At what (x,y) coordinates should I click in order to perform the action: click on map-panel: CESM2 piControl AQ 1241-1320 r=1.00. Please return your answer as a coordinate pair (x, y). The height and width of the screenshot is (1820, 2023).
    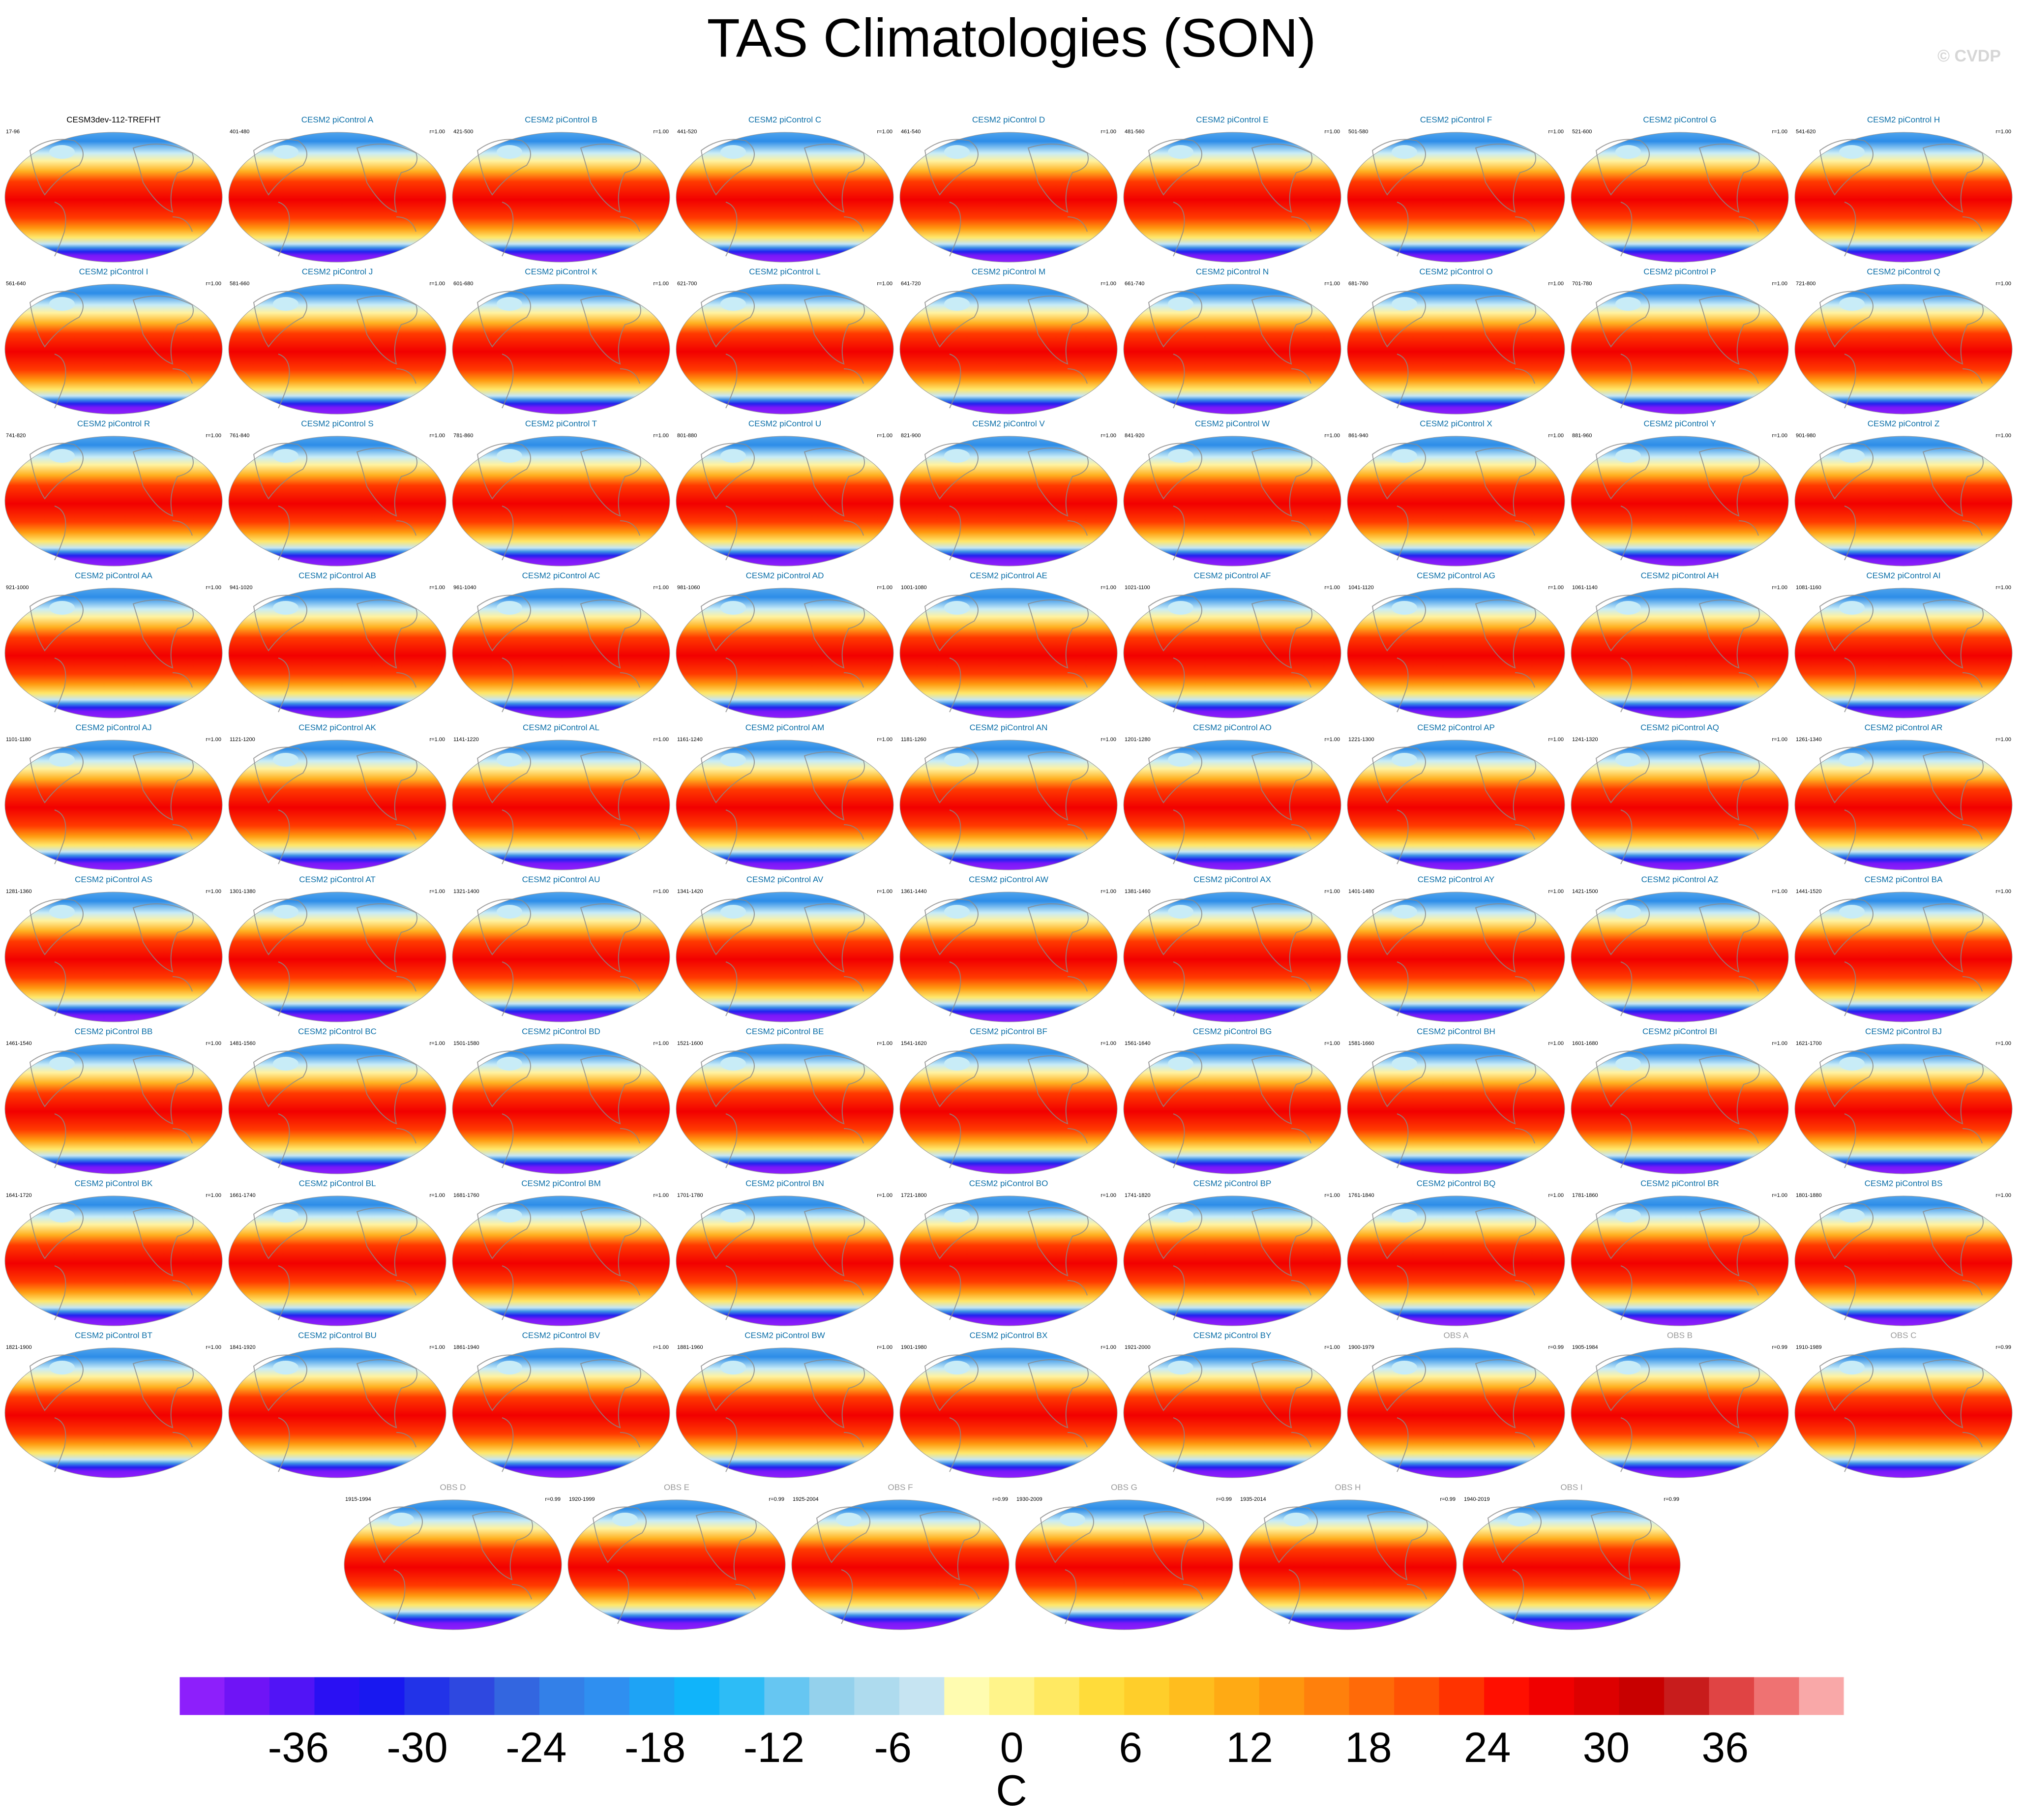
    Looking at the image, I should click on (1680, 796).